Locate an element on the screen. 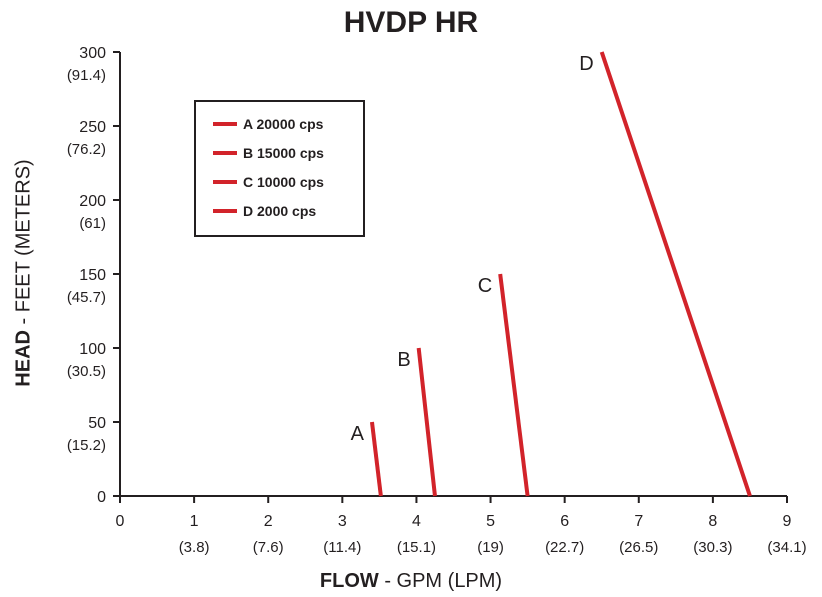 The height and width of the screenshot is (597, 822). x-tick-sublabel: (30.3) is located at coordinates (712, 547).